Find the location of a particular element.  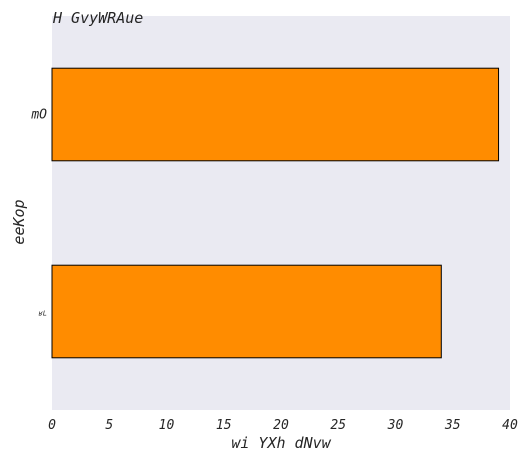

y-axis-label: eeKop is located at coordinates (19, 221).